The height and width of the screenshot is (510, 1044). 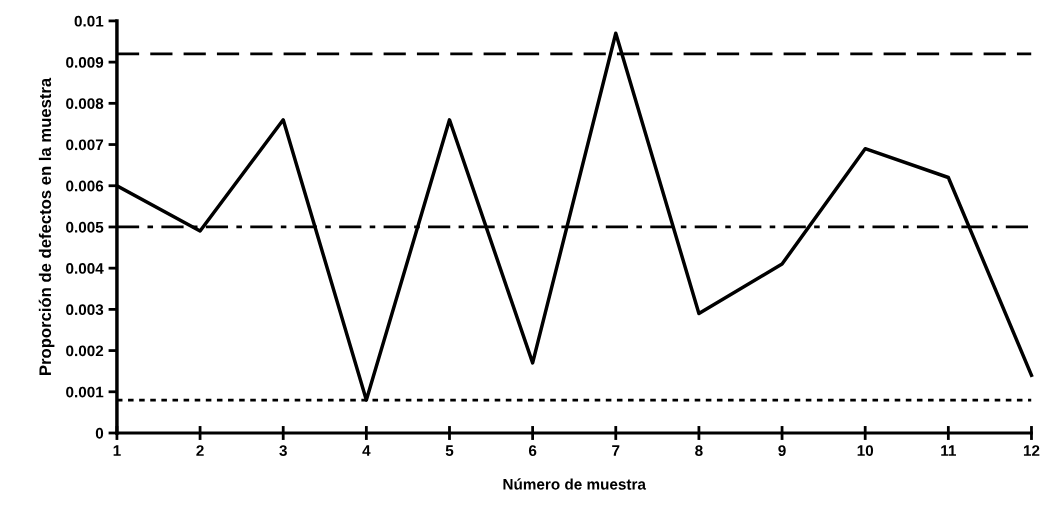 What do you see at coordinates (85, 62) in the screenshot?
I see `y-tick-label: 0.009` at bounding box center [85, 62].